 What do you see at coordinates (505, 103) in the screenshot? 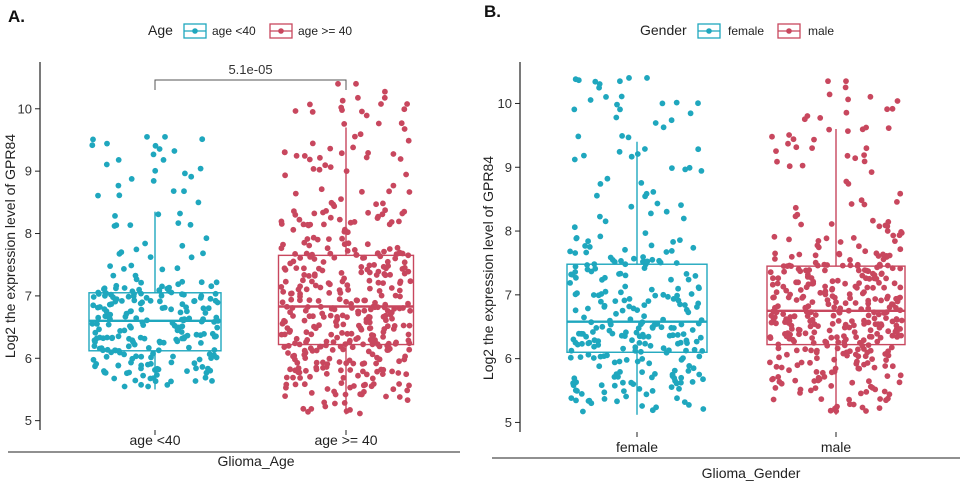
I see `y-tick-label-10: 10` at bounding box center [505, 103].